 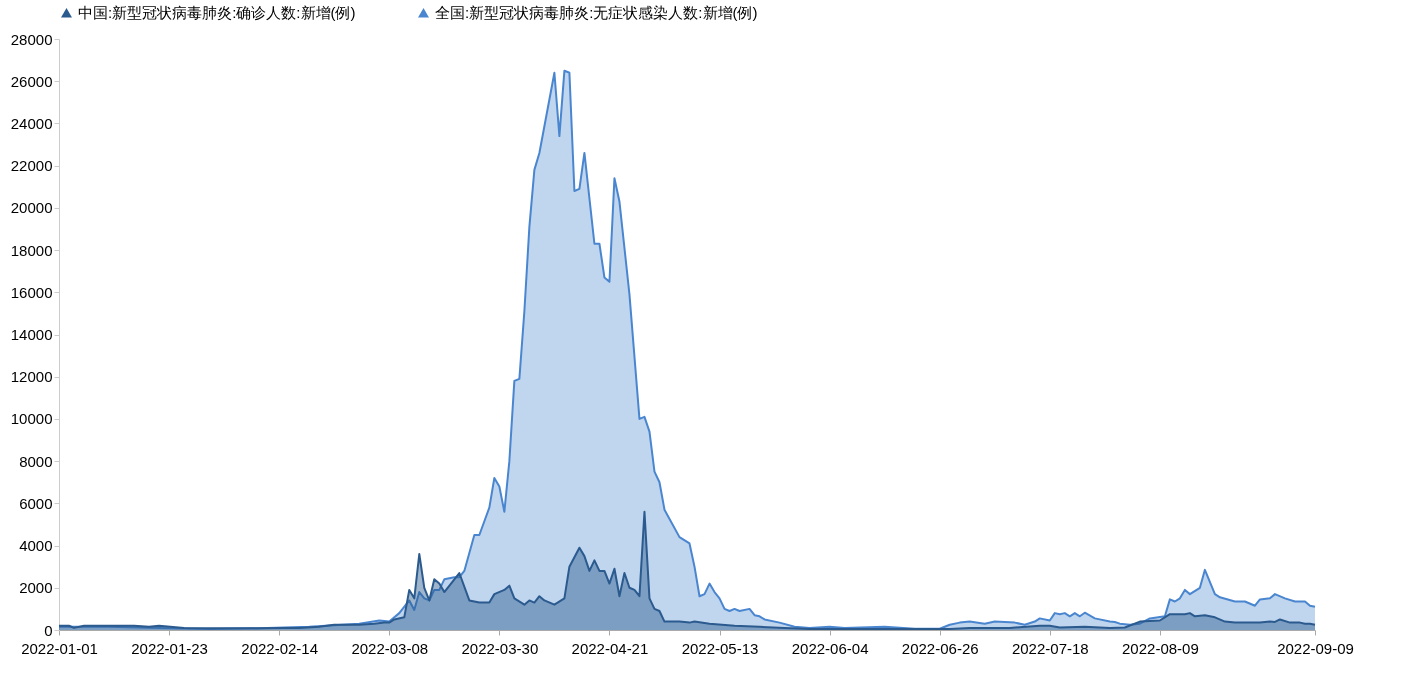 What do you see at coordinates (596, 12) in the screenshot?
I see `legend-label: 全国:新型冠状病毒肺炎:无症状感染人数:新增(例)` at bounding box center [596, 12].